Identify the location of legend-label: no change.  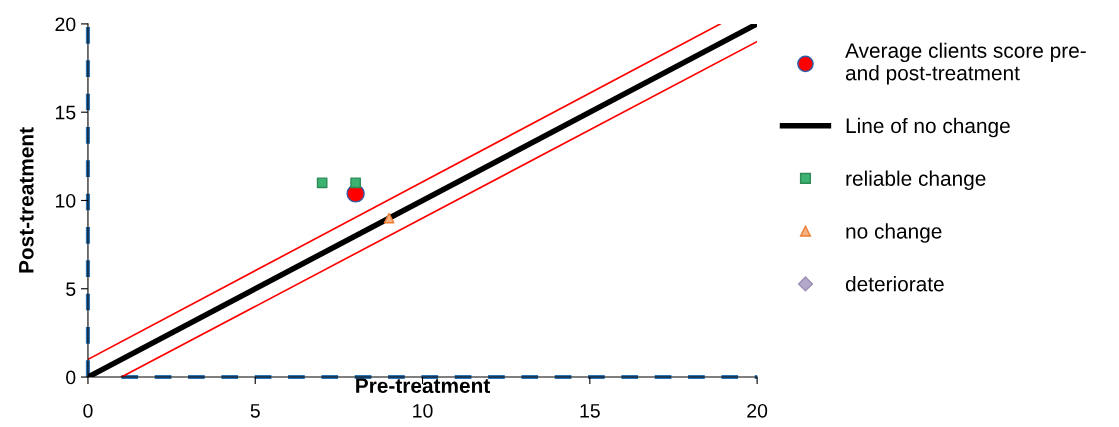
(894, 233).